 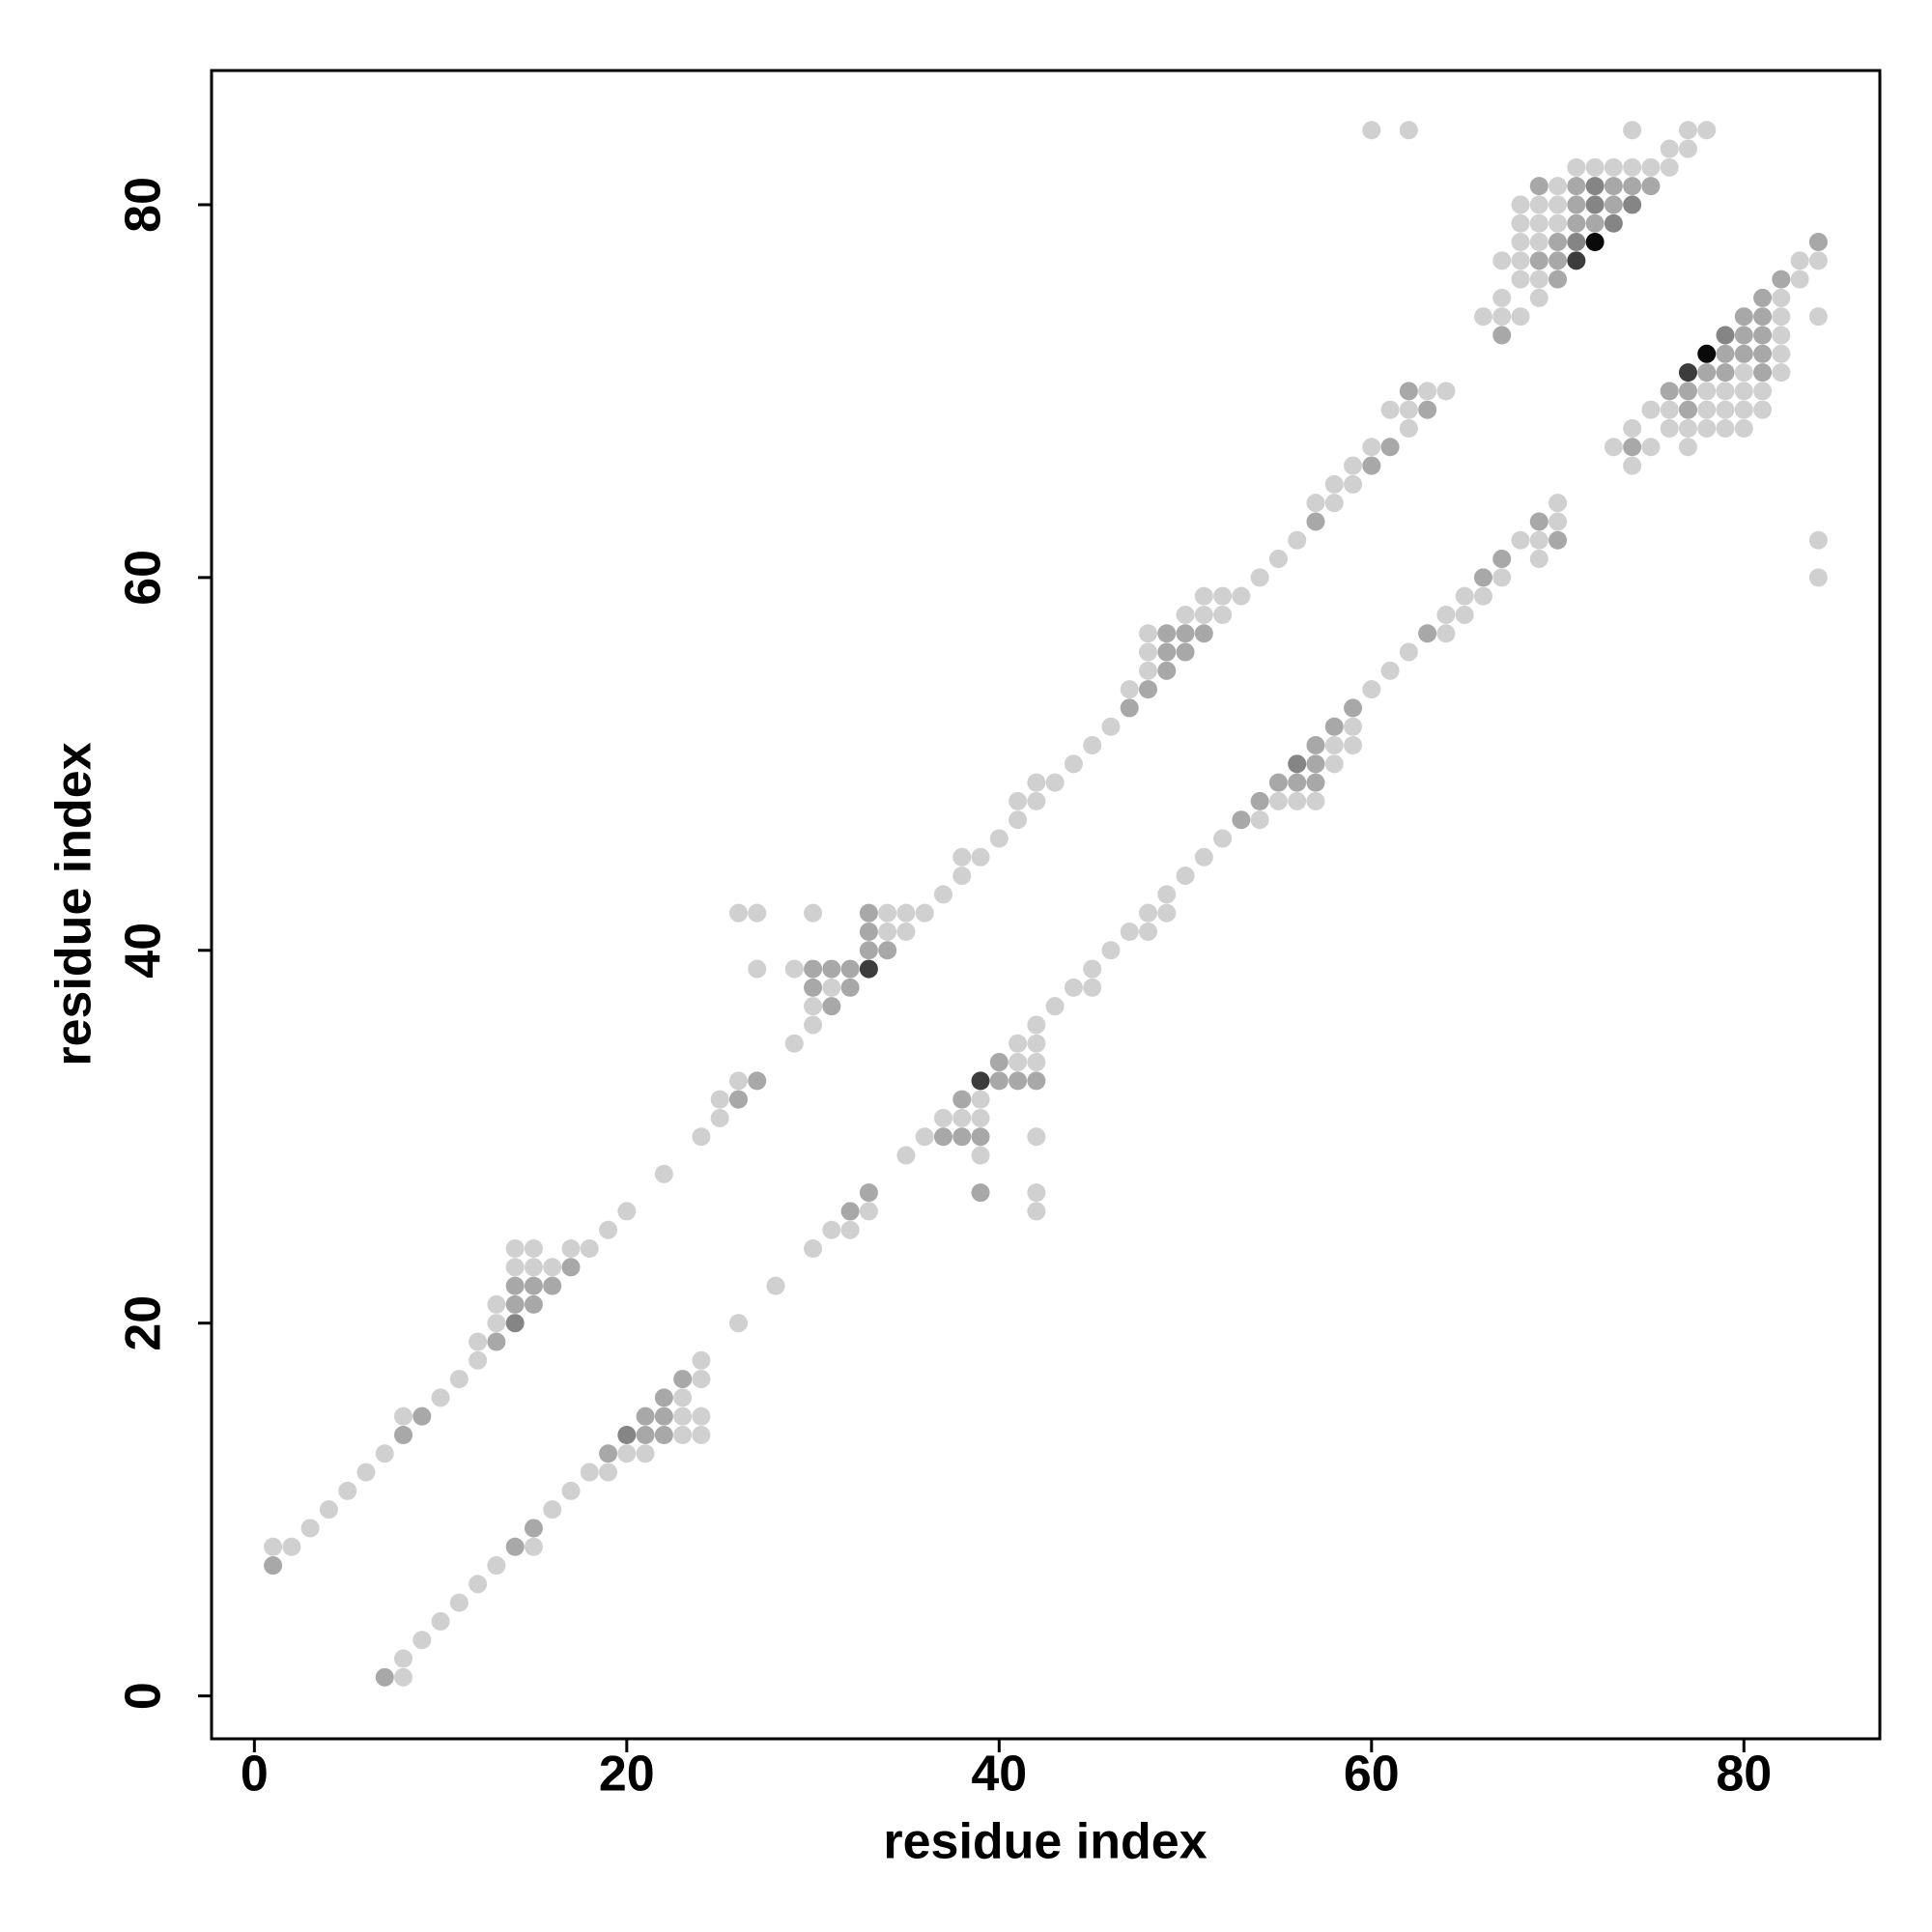 What do you see at coordinates (1045, 1842) in the screenshot?
I see `x-axis-title: residue index` at bounding box center [1045, 1842].